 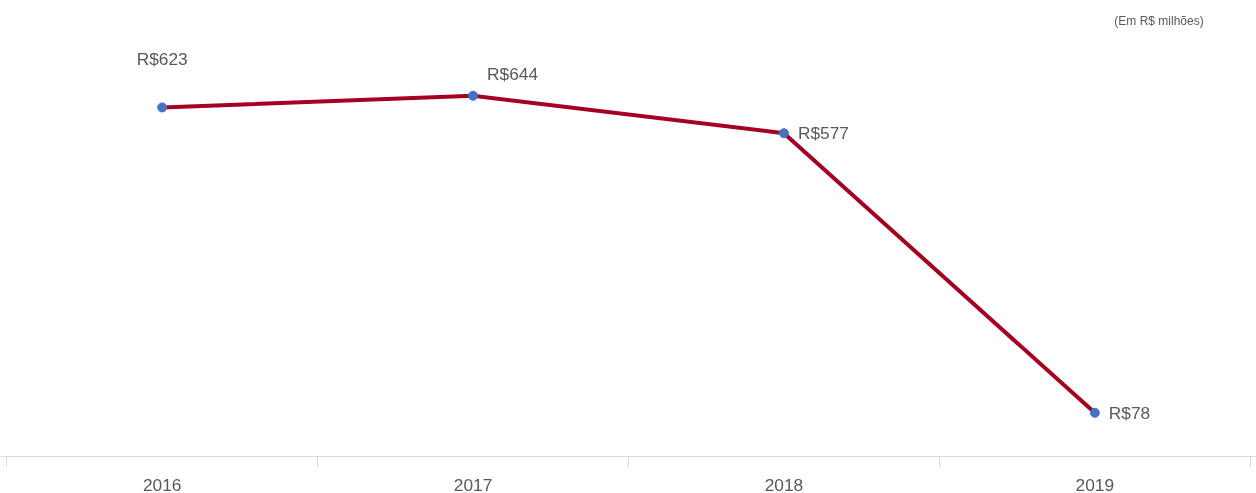 I want to click on data-label: R$623, so click(x=162, y=59).